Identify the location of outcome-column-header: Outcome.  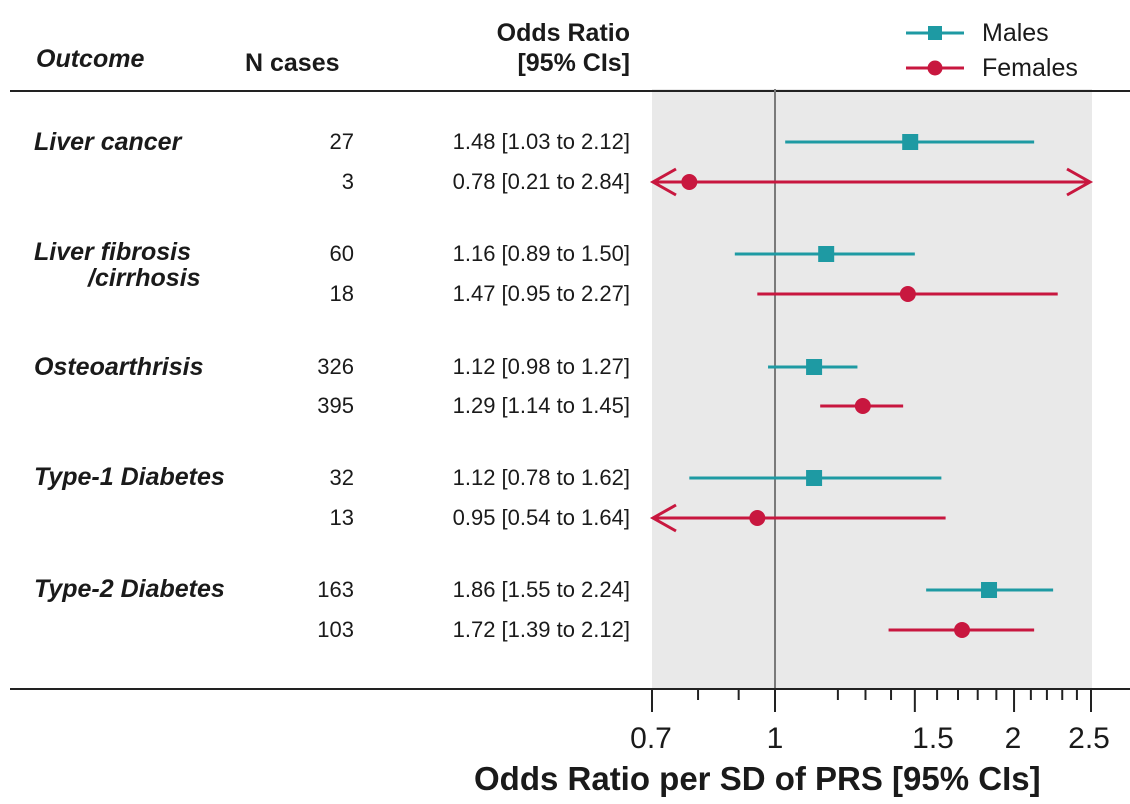
(90, 59).